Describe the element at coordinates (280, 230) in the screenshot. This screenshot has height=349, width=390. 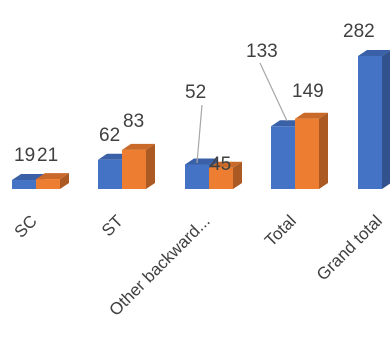
I see `category-label-3: Total` at that location.